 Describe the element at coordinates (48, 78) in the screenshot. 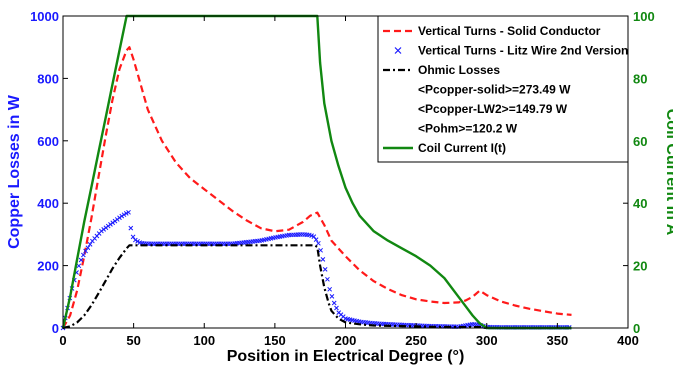

I see `left-y-tick-label: 800` at that location.